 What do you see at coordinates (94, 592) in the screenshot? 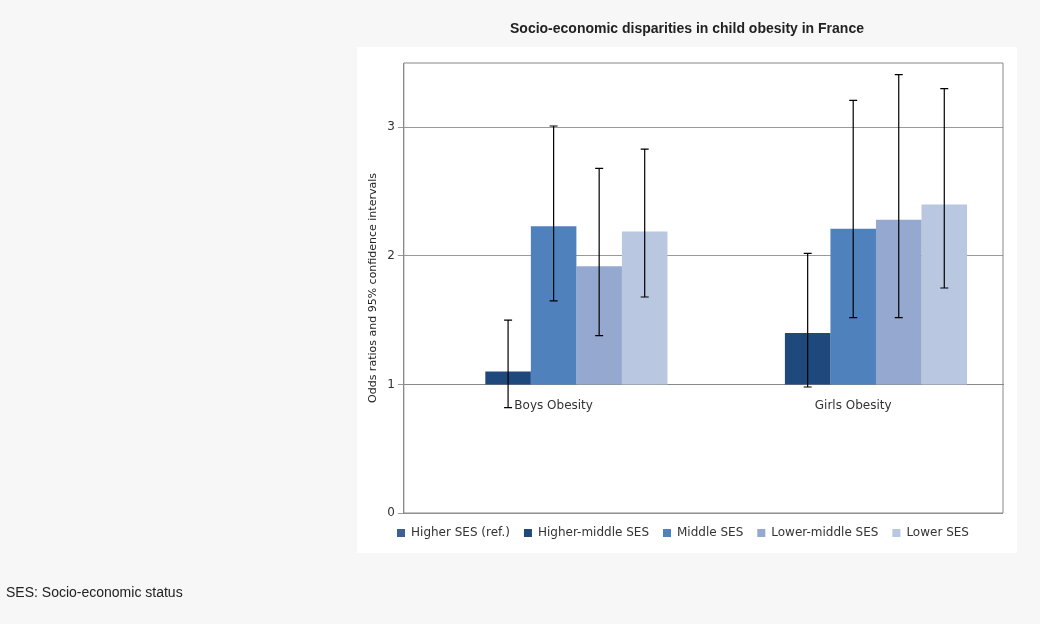
I see `text: SES: Socio-economic status` at bounding box center [94, 592].